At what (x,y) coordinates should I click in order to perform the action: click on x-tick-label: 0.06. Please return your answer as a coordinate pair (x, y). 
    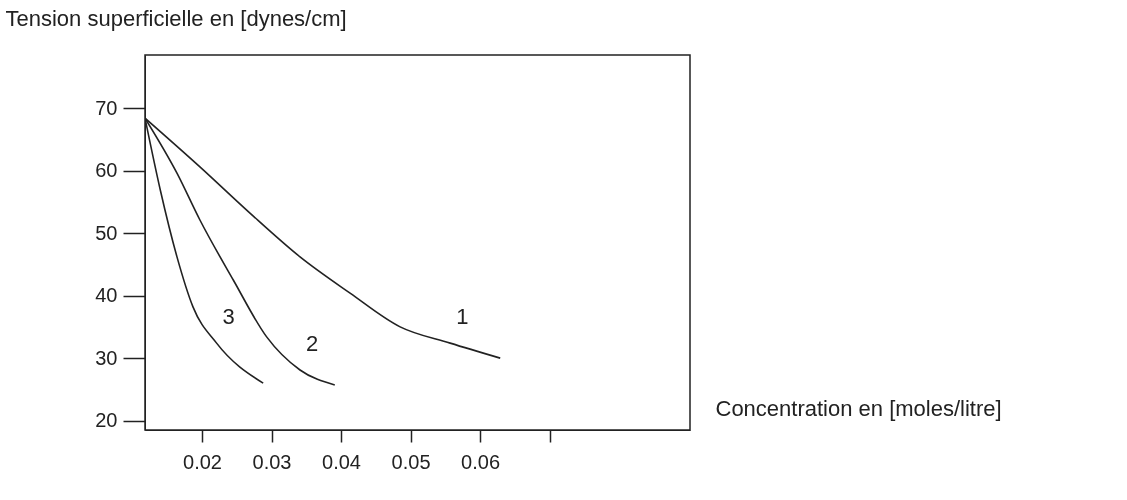
    Looking at the image, I should click on (481, 461).